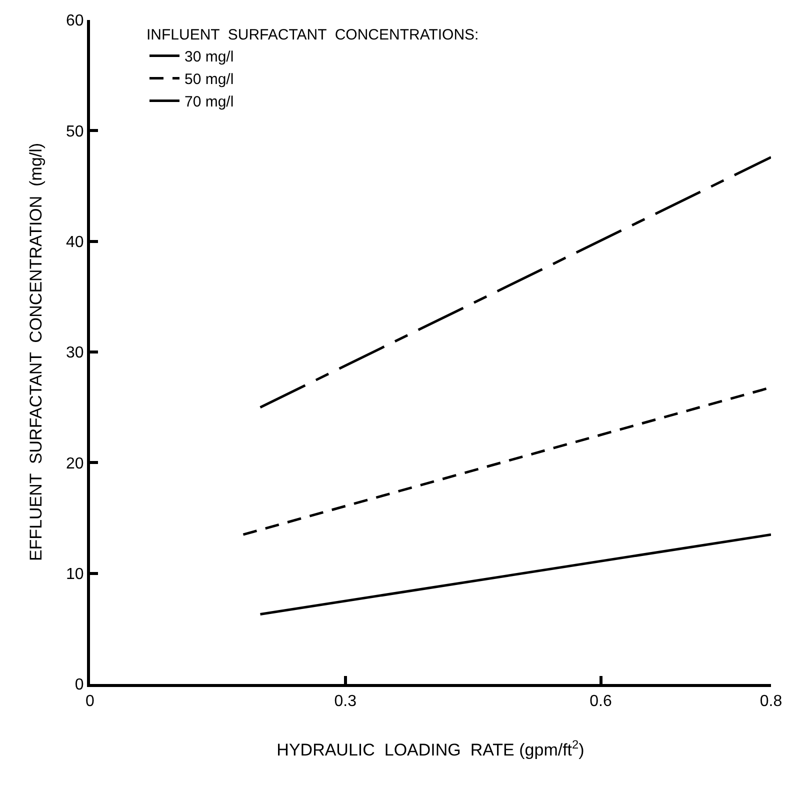 This screenshot has height=794, width=794. I want to click on legend-title: INFLUENT SURFACTANT CONCENTRATIONS:, so click(312, 35).